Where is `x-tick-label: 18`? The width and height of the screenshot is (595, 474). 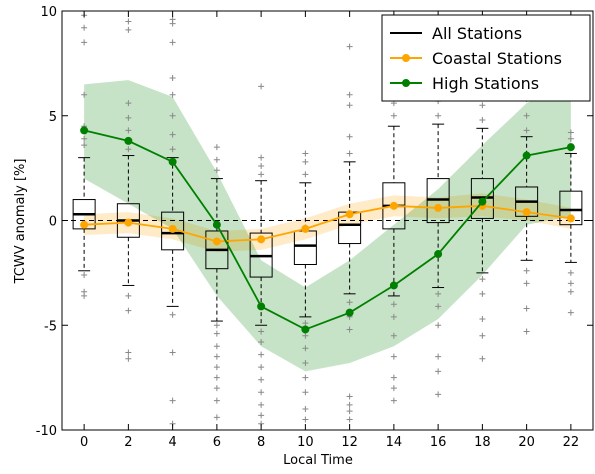
x-tick-label: 18 is located at coordinates (482, 442).